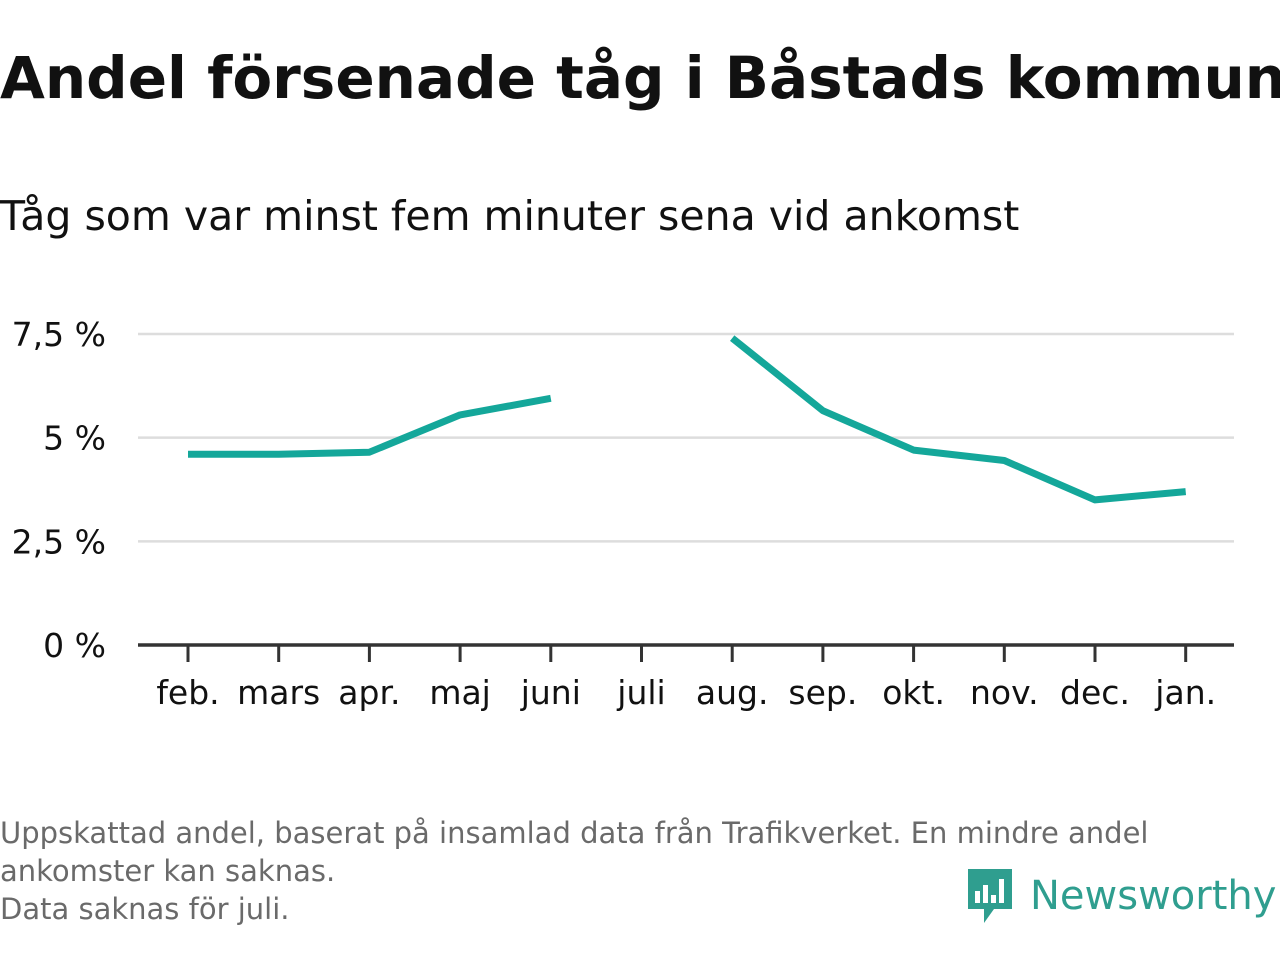 Image resolution: width=1280 pixels, height=960 pixels. I want to click on footnote-line: ankomster kan saknas., so click(168, 871).